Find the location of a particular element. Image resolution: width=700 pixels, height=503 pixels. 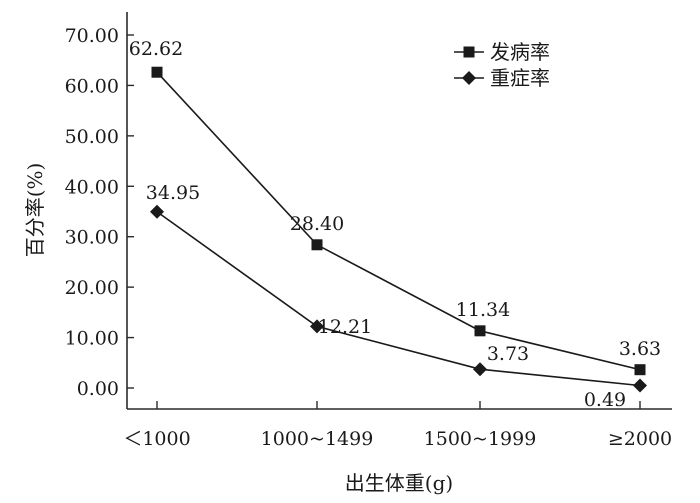

y-tick-label: 20.00 is located at coordinates (92, 288).